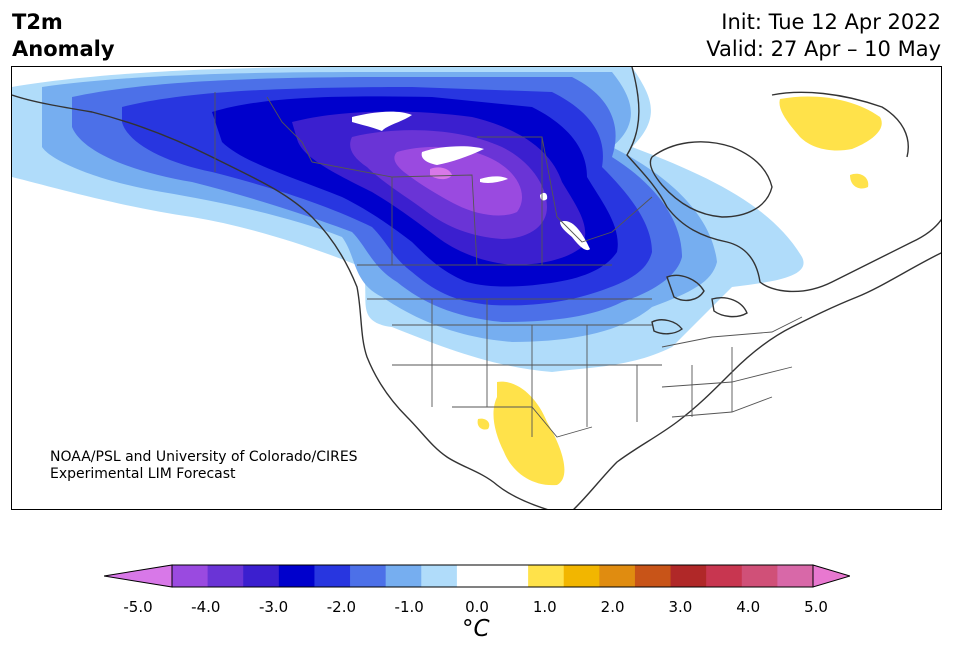 The height and width of the screenshot is (656, 953). What do you see at coordinates (483, 424) in the screenshot?
I see `contour-plus-0-5-baja` at bounding box center [483, 424].